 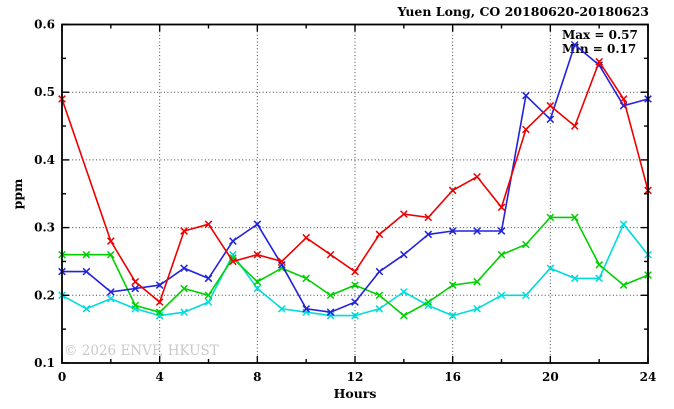 I want to click on y-tick-label: 0.3, so click(x=44, y=228).